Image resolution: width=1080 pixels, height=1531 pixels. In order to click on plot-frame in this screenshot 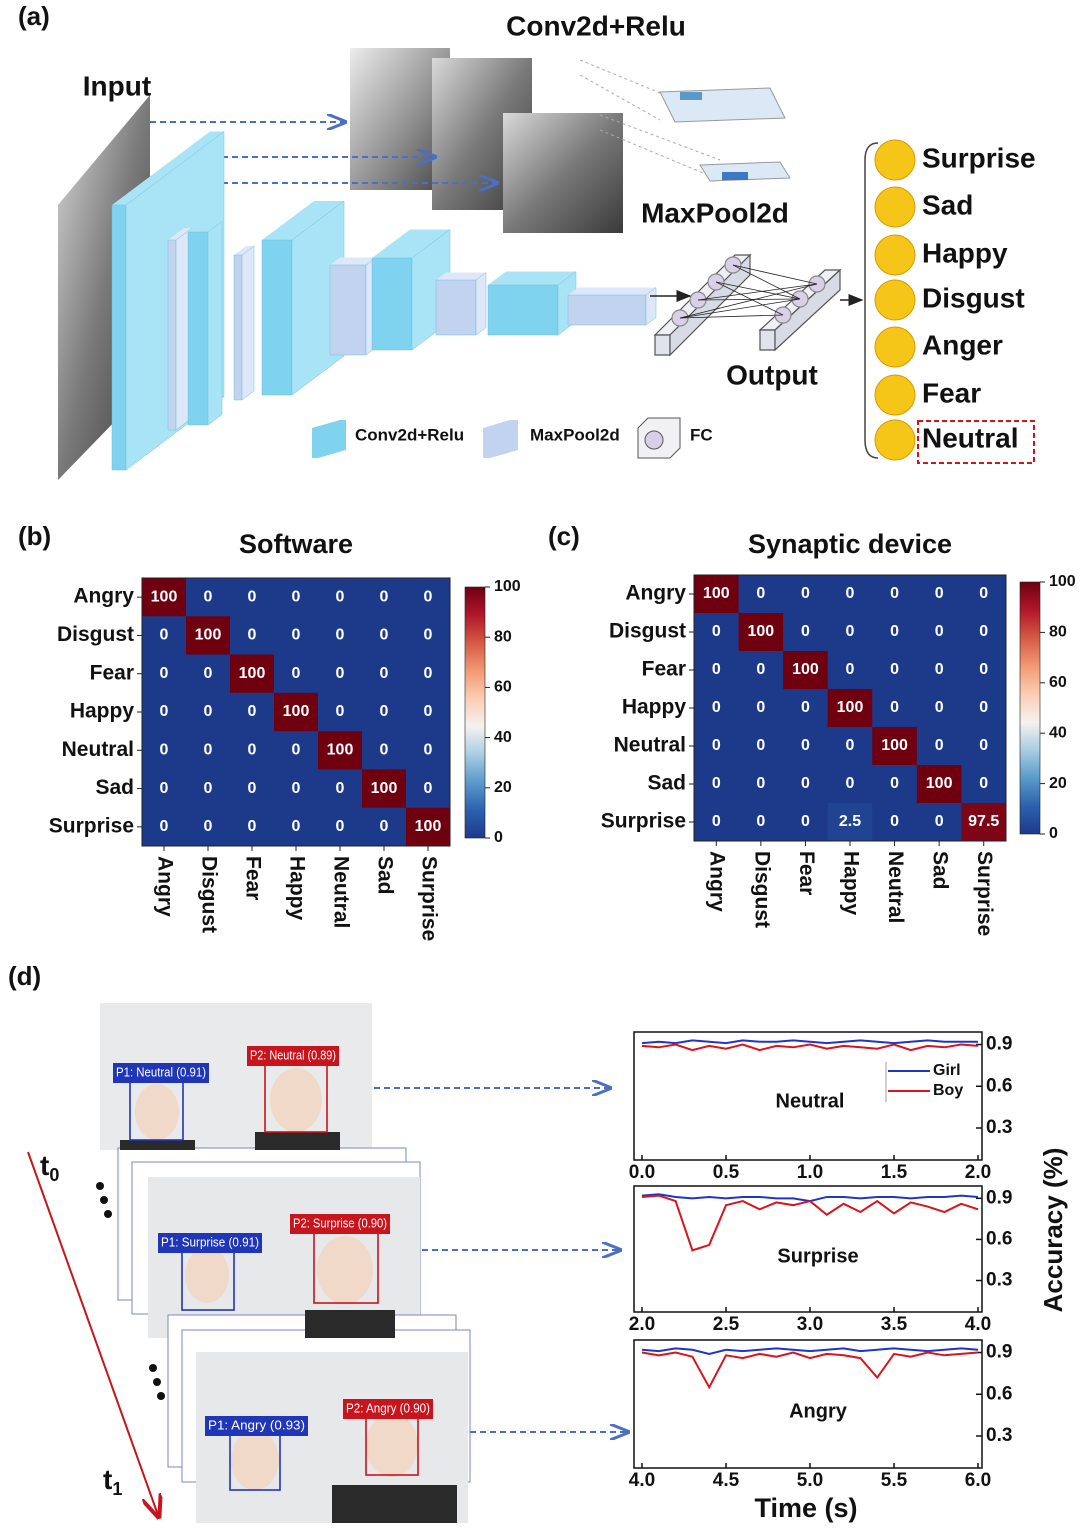, I will do `click(808, 1096)`.